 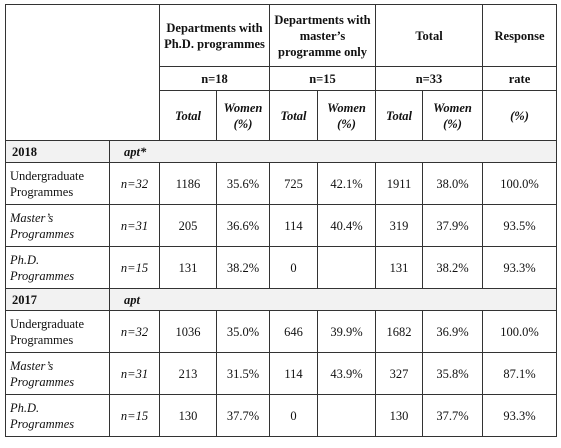 I want to click on header-sub-rate-pct: (%), so click(x=520, y=115).